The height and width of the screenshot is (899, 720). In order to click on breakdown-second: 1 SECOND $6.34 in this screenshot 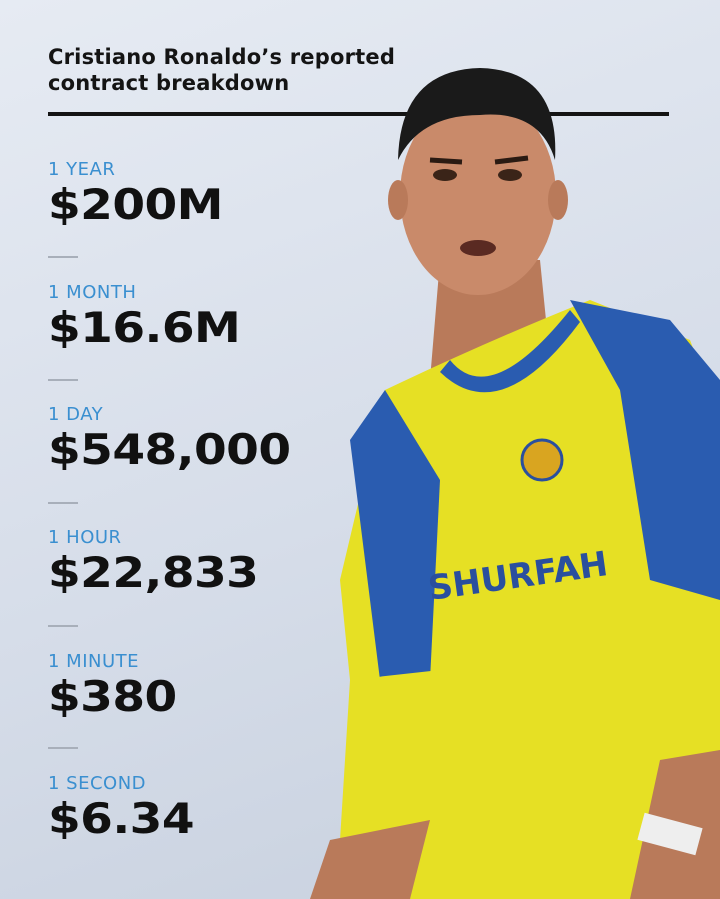, I will do `click(121, 807)`.